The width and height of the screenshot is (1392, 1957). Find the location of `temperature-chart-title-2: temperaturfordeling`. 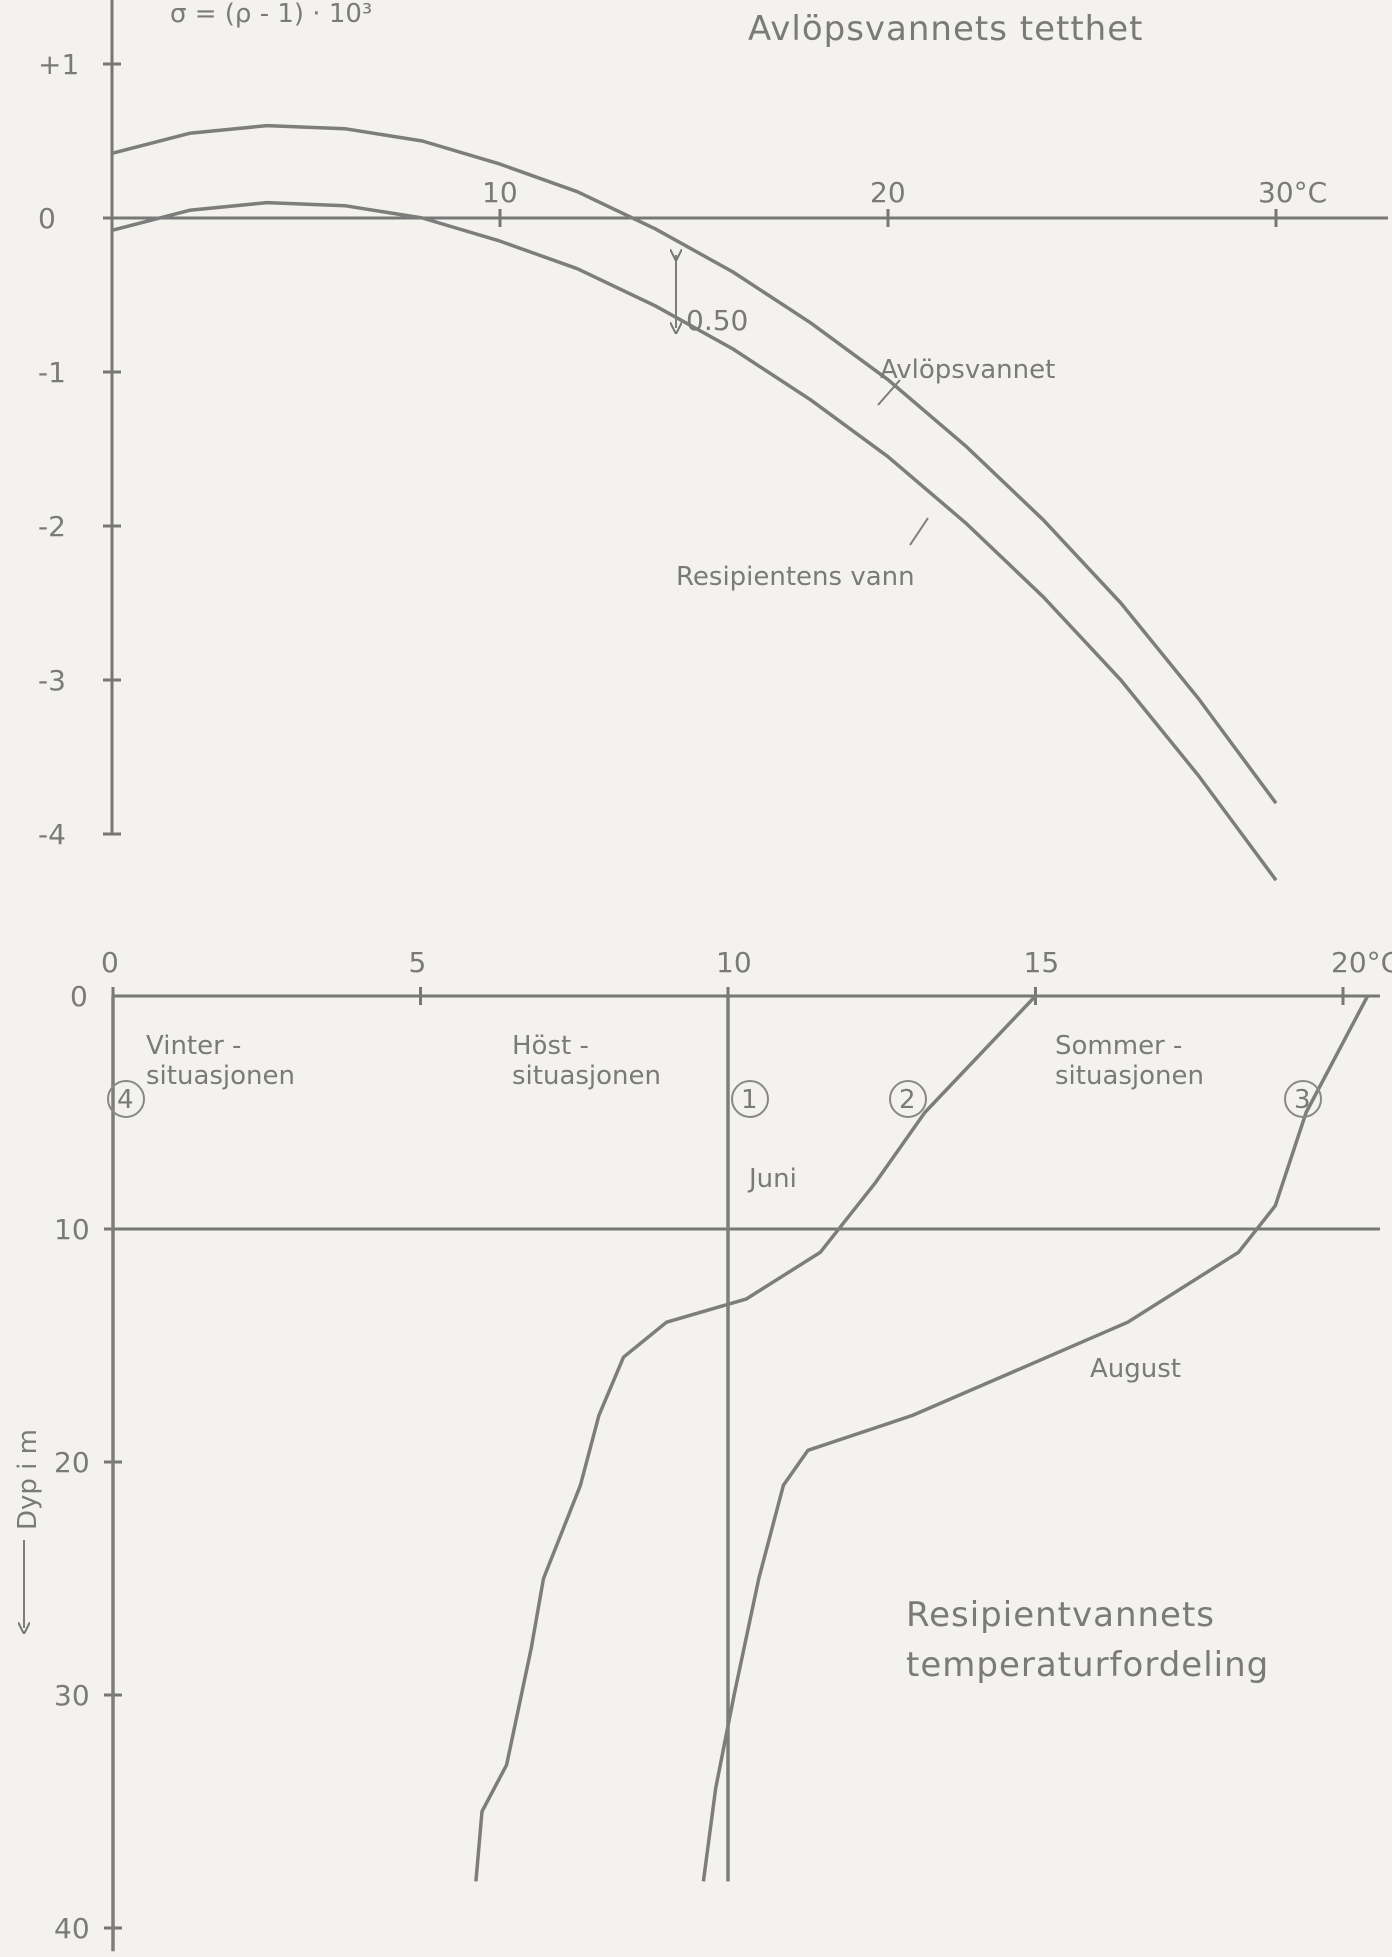

temperature-chart-title-2: temperaturfordeling is located at coordinates (1087, 1665).